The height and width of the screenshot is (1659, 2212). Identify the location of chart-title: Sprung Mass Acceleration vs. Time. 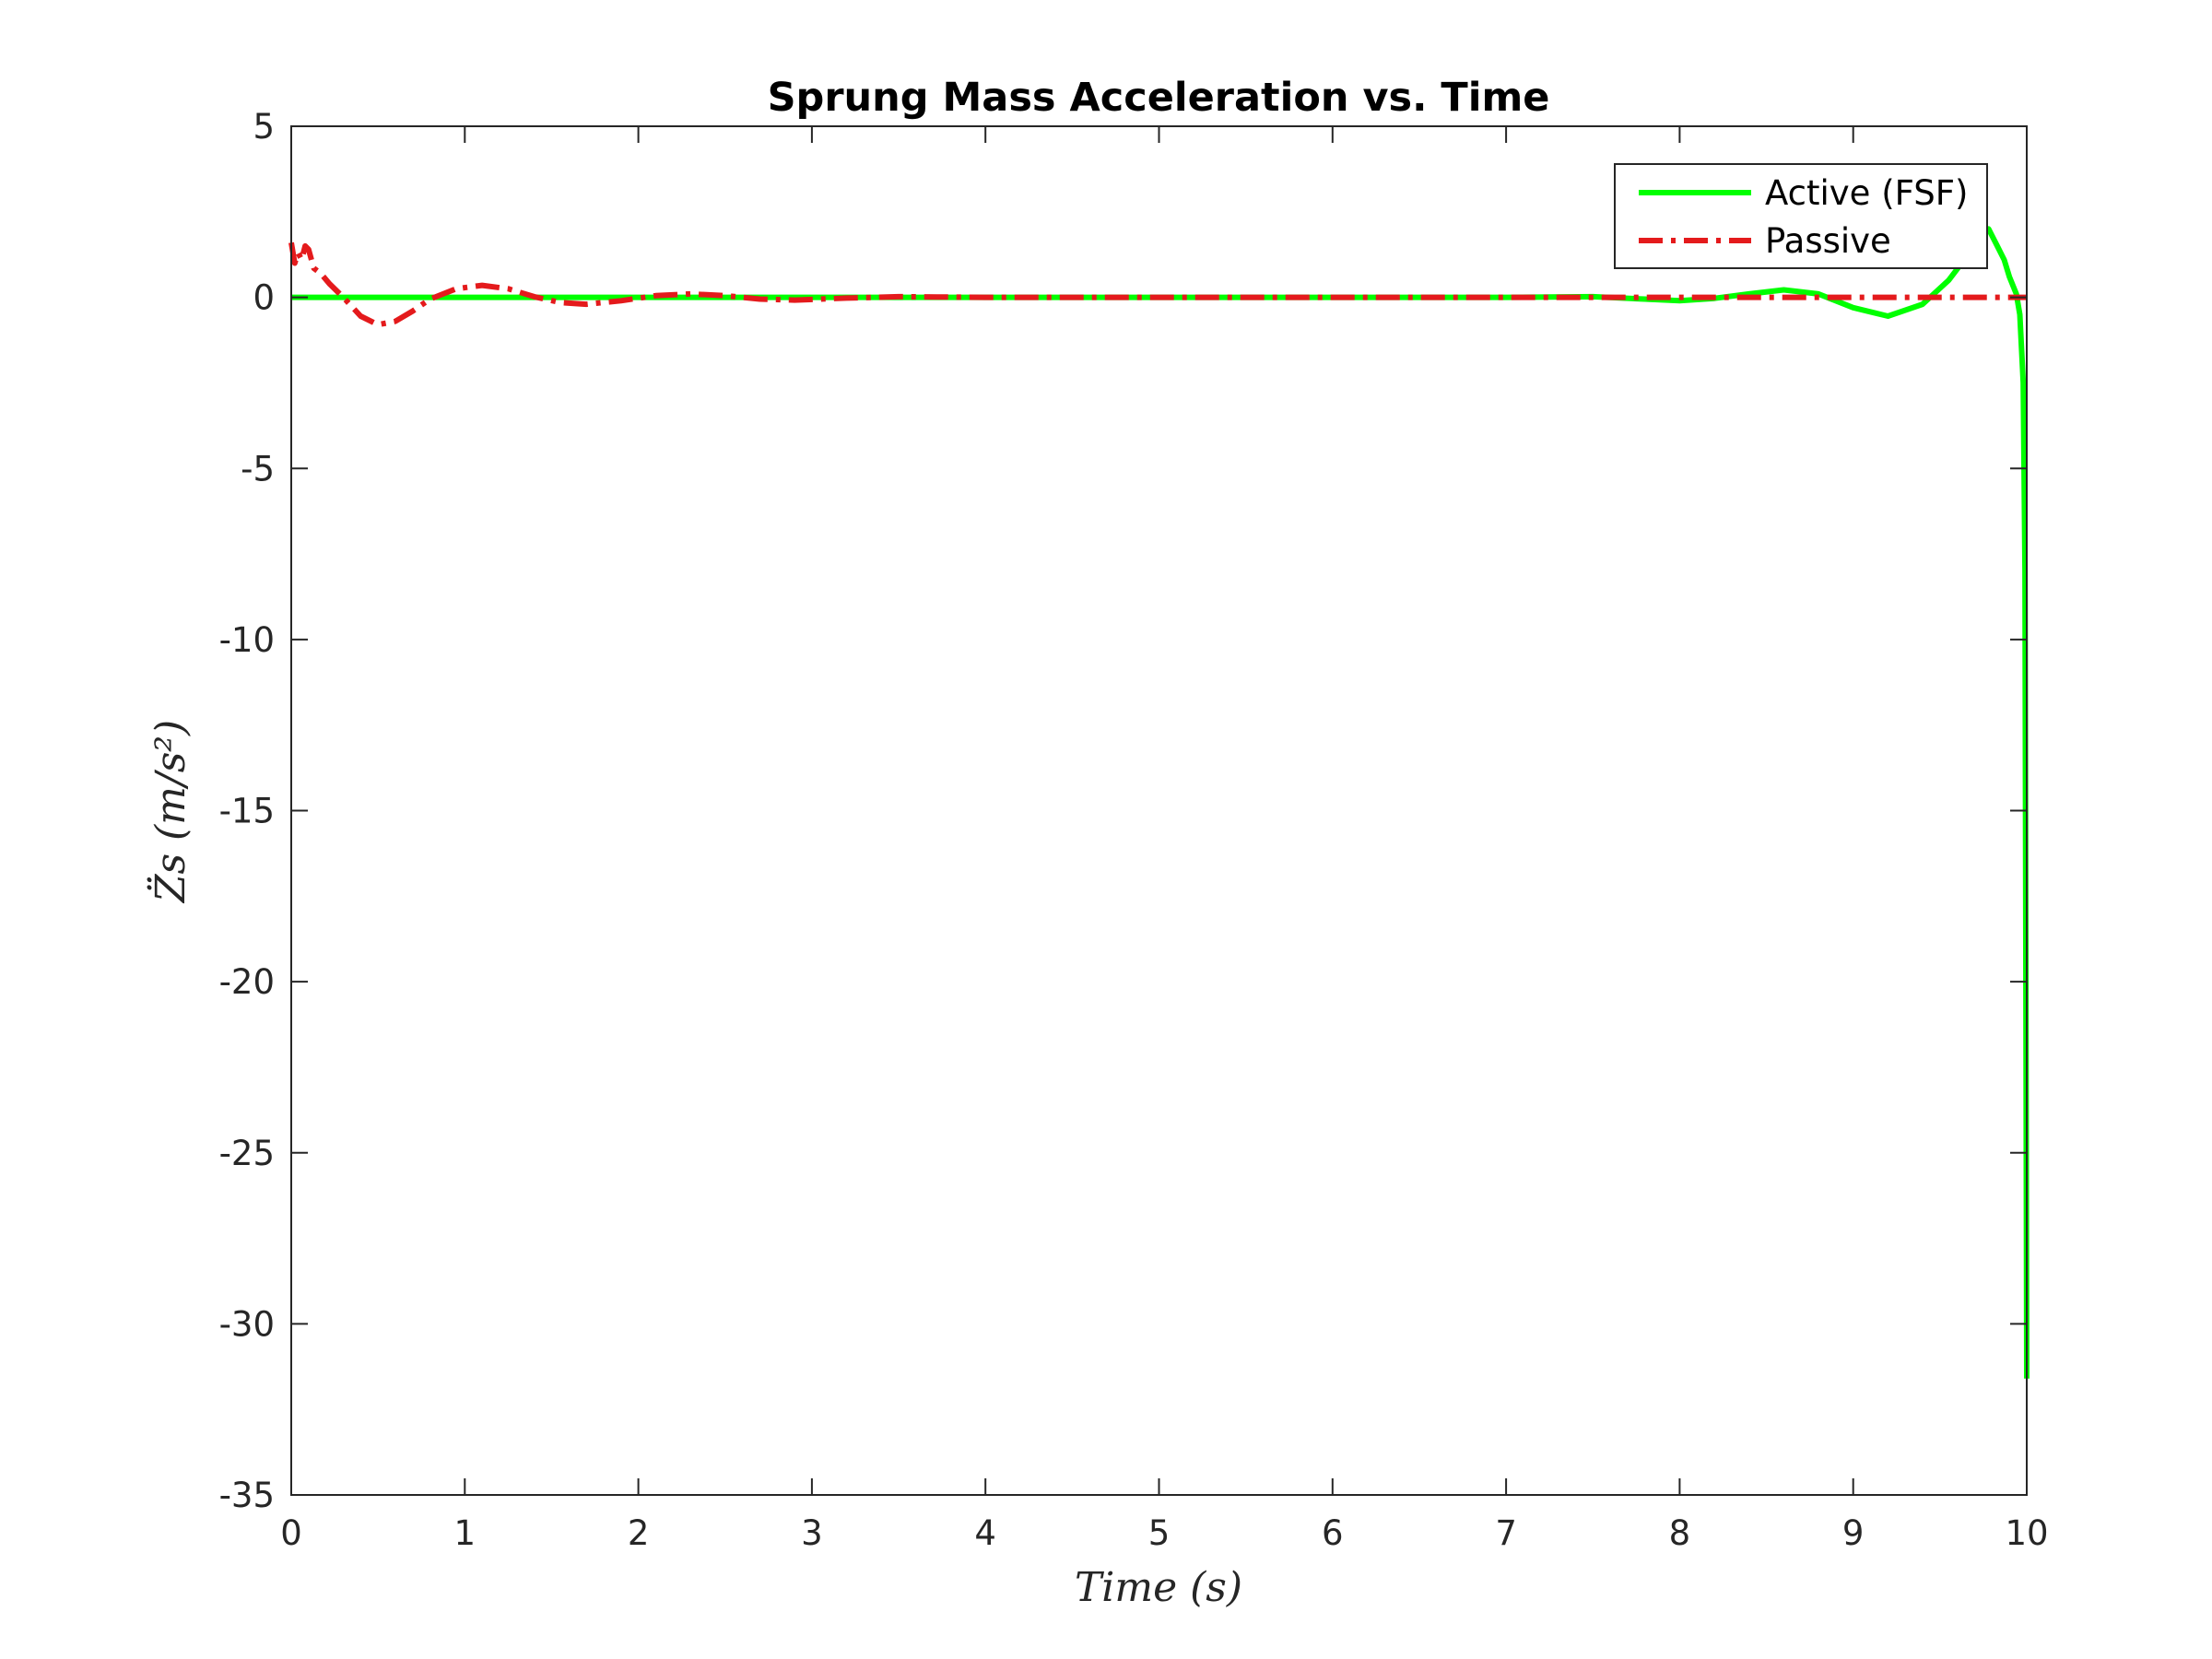
(1159, 98).